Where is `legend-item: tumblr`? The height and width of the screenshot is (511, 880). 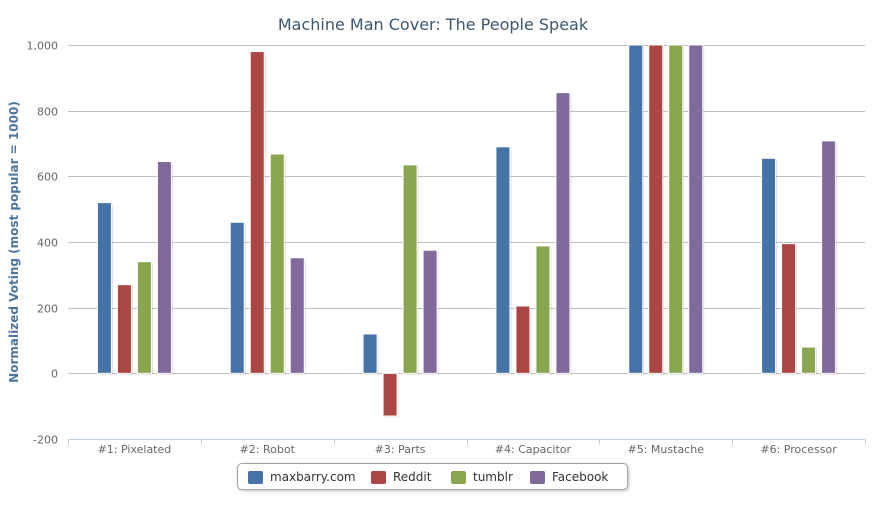 legend-item: tumblr is located at coordinates (482, 477).